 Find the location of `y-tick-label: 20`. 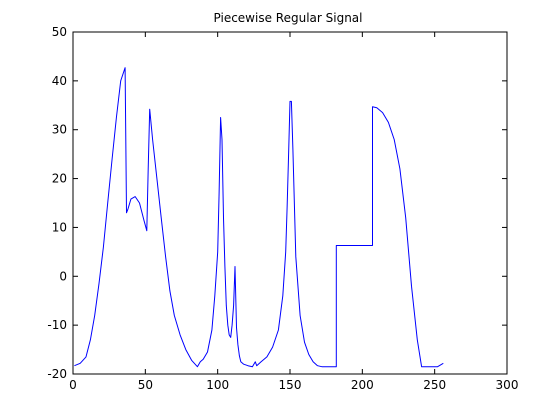

y-tick-label: 20 is located at coordinates (59, 179).